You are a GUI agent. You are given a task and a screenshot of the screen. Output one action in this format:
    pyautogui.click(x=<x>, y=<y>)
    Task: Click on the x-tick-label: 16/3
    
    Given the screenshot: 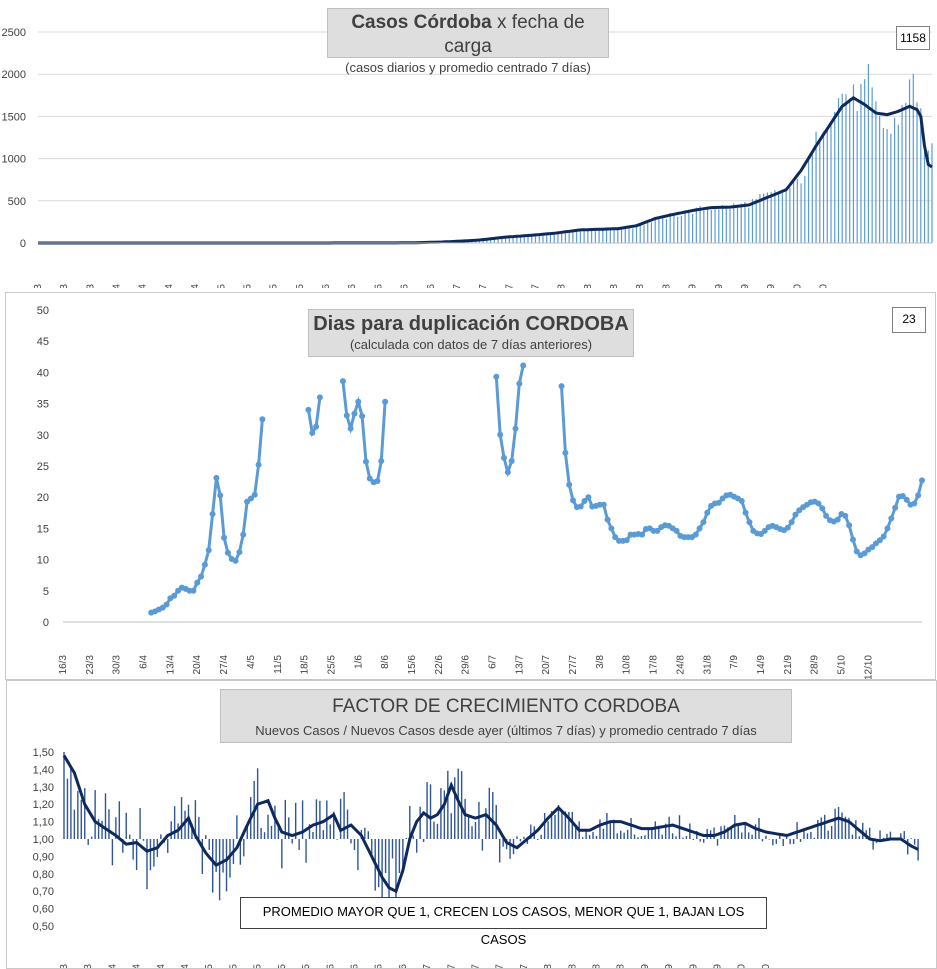 What is the action you would take?
    pyautogui.click(x=63, y=665)
    